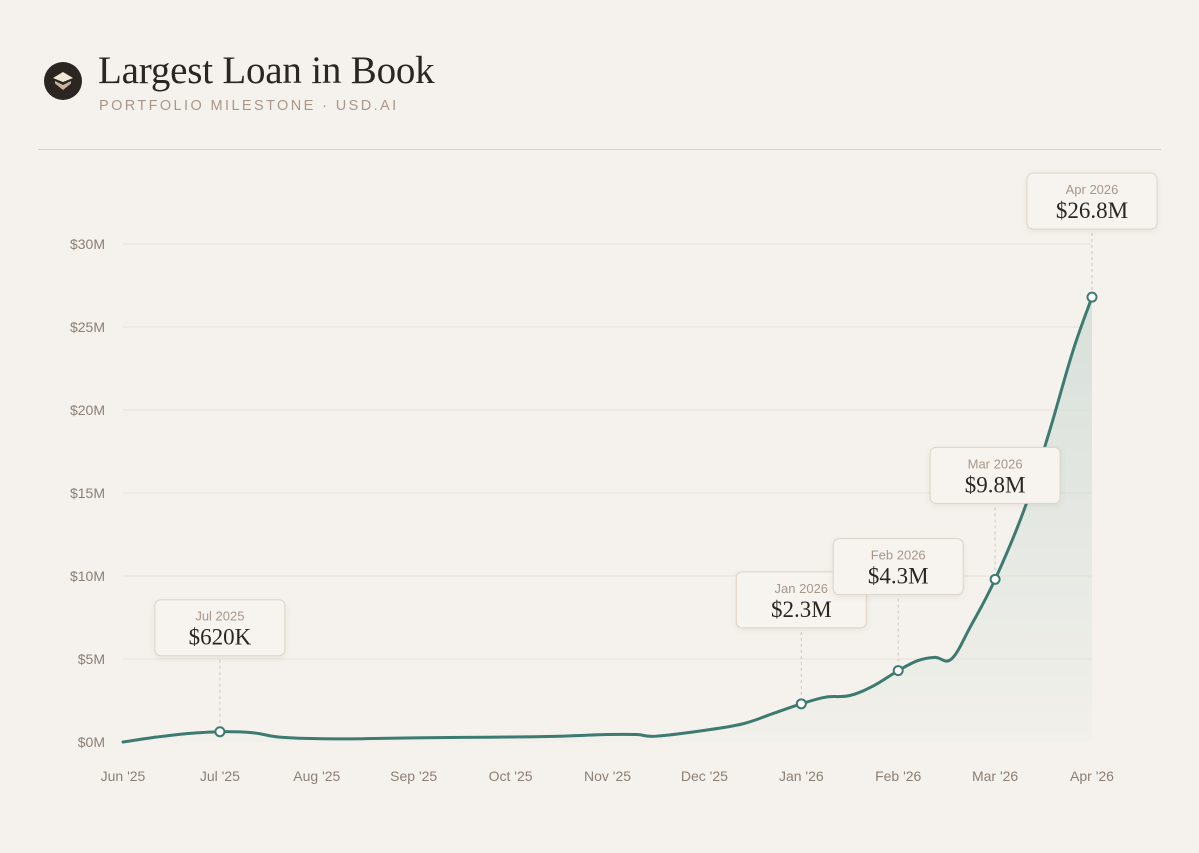  I want to click on x-tick-label: Sep '25, so click(413, 776).